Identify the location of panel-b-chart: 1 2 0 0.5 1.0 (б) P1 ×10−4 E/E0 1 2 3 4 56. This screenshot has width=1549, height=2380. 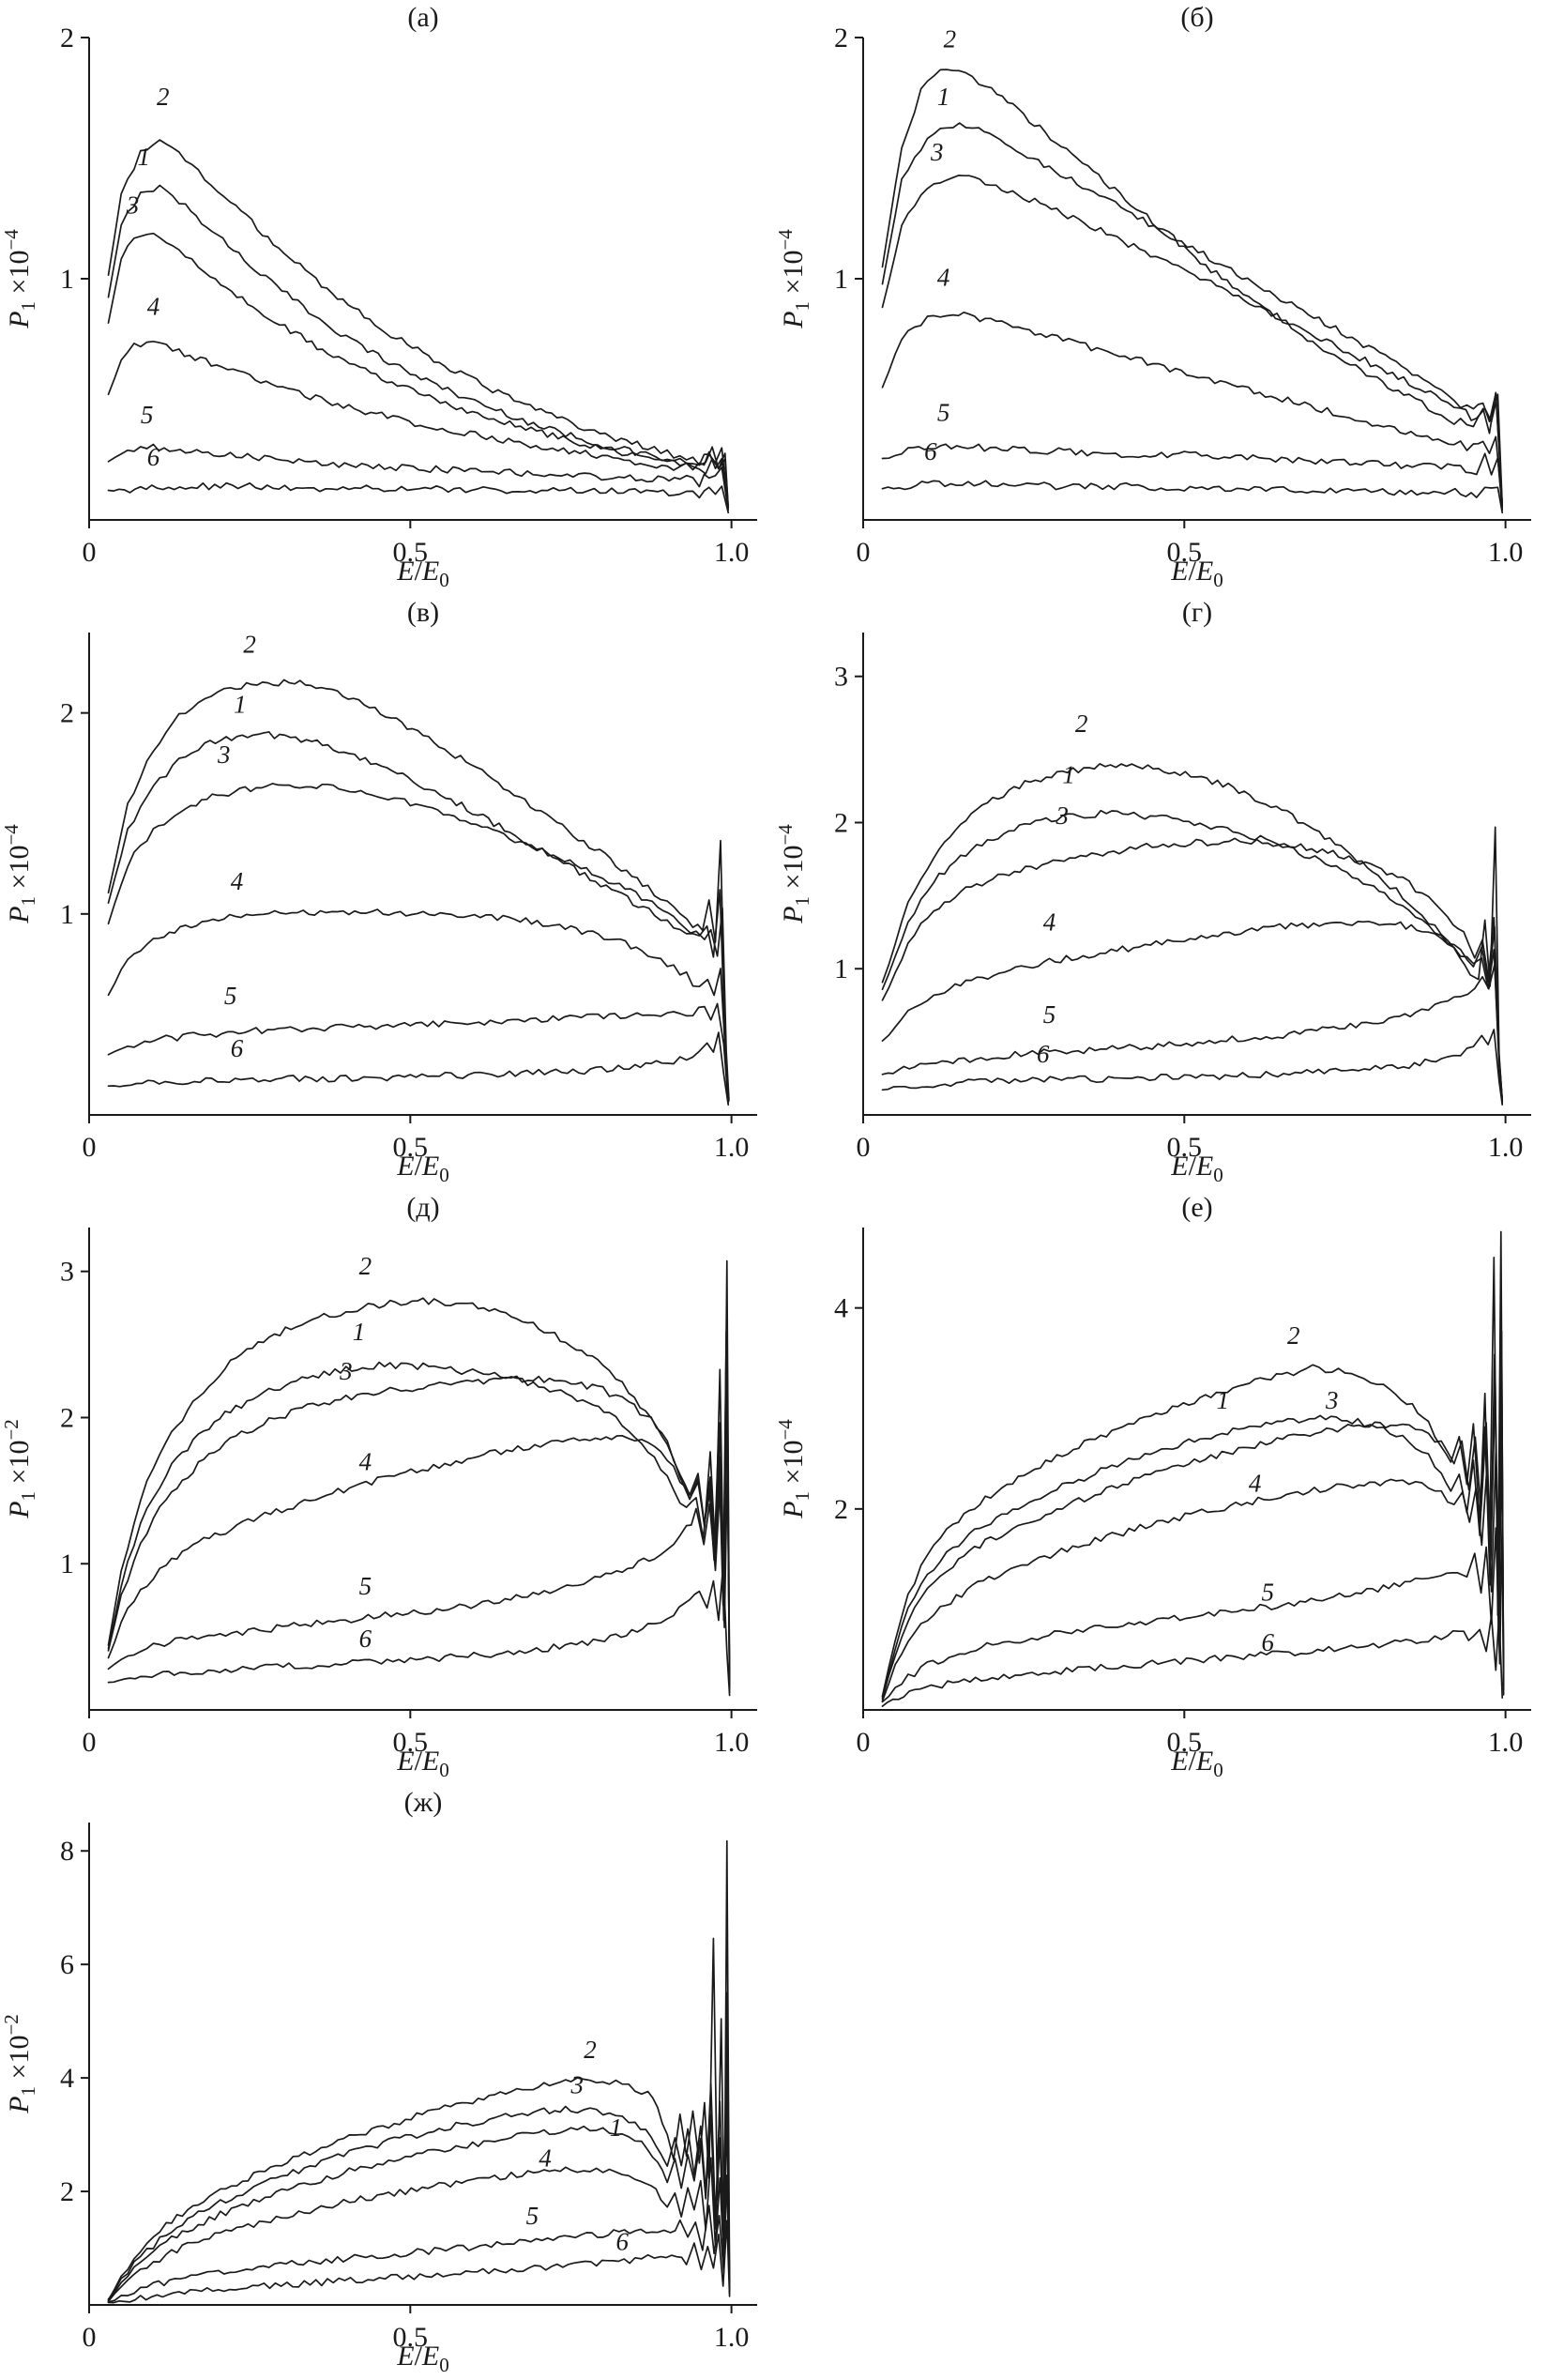
(1152, 296).